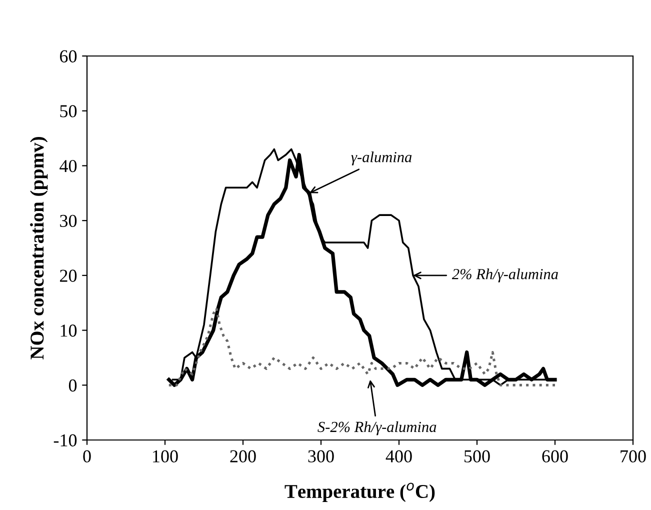 The image size is (651, 510). I want to click on y-axis-title: NOx concentration (ppmv), so click(39, 248).